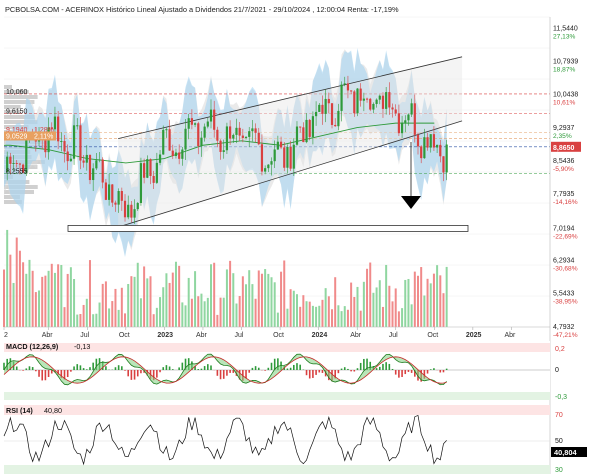 This screenshot has width=590, height=476. Describe the element at coordinates (17, 130) in the screenshot. I see `level-value: 9,1940` at that location.